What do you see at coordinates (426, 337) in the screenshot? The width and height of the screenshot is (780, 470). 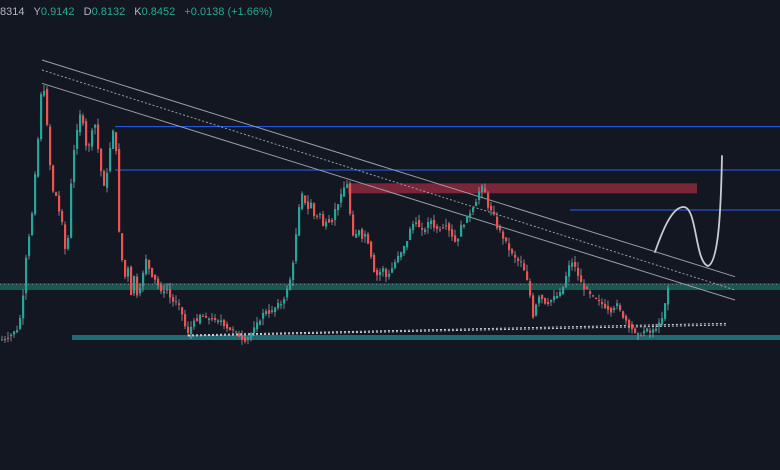 I see `support-zone` at bounding box center [426, 337].